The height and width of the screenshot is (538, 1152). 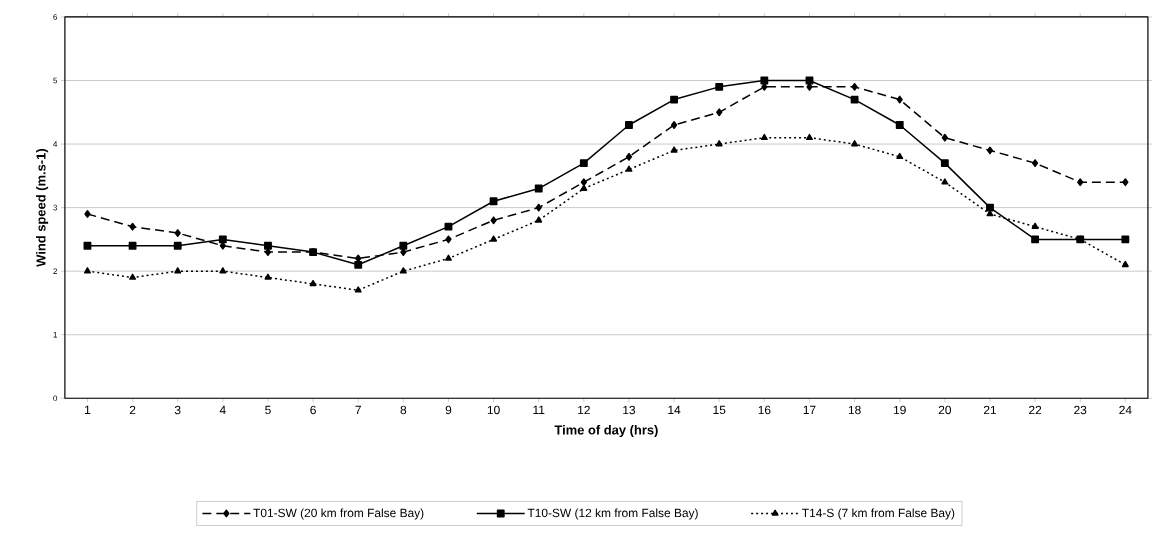 What do you see at coordinates (719, 410) in the screenshot?
I see `x-tick-label: 15` at bounding box center [719, 410].